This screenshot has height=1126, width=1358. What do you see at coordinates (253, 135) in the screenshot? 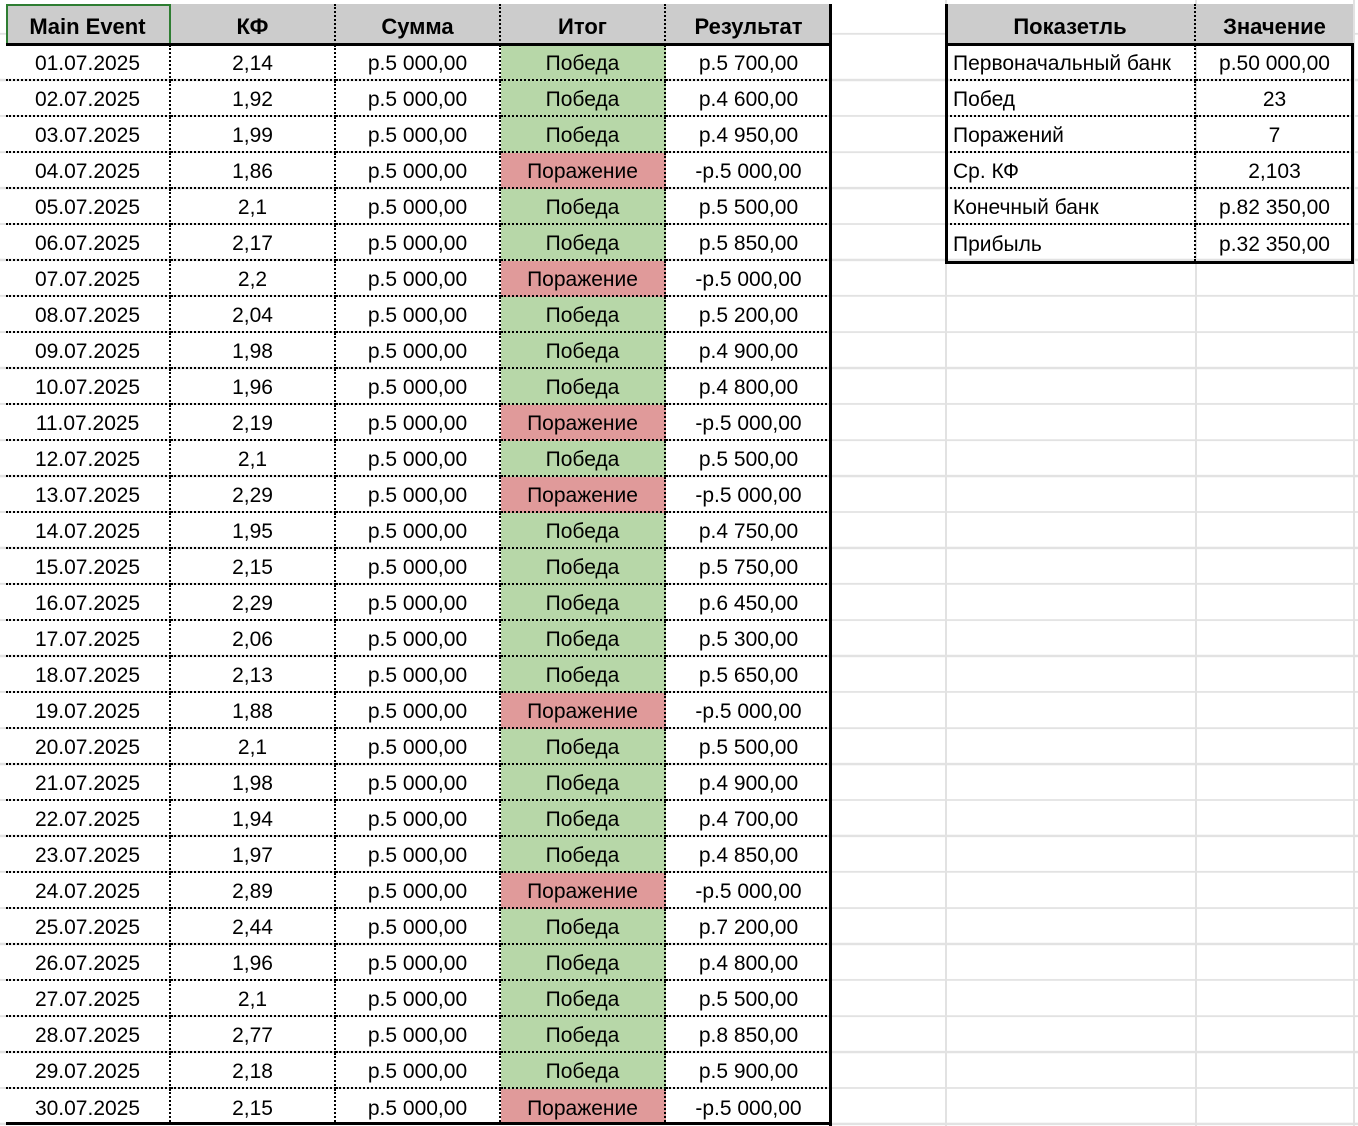
I see `kf-cell: 1,99` at bounding box center [253, 135].